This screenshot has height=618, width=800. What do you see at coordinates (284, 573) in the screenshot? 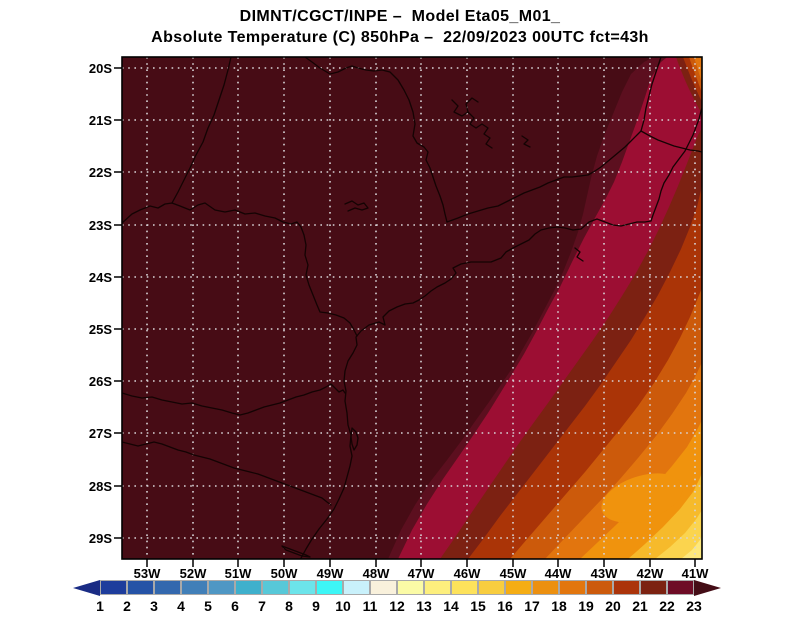
I see `lon-label: 50W` at bounding box center [284, 573].